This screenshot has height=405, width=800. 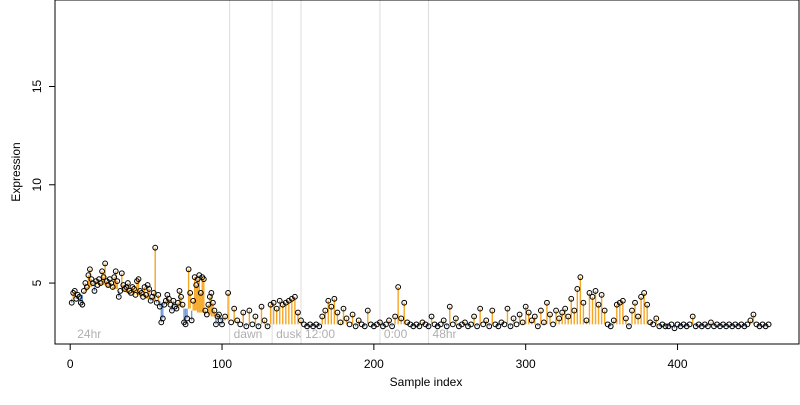 I want to click on phase-label: dusk, so click(x=289, y=334).